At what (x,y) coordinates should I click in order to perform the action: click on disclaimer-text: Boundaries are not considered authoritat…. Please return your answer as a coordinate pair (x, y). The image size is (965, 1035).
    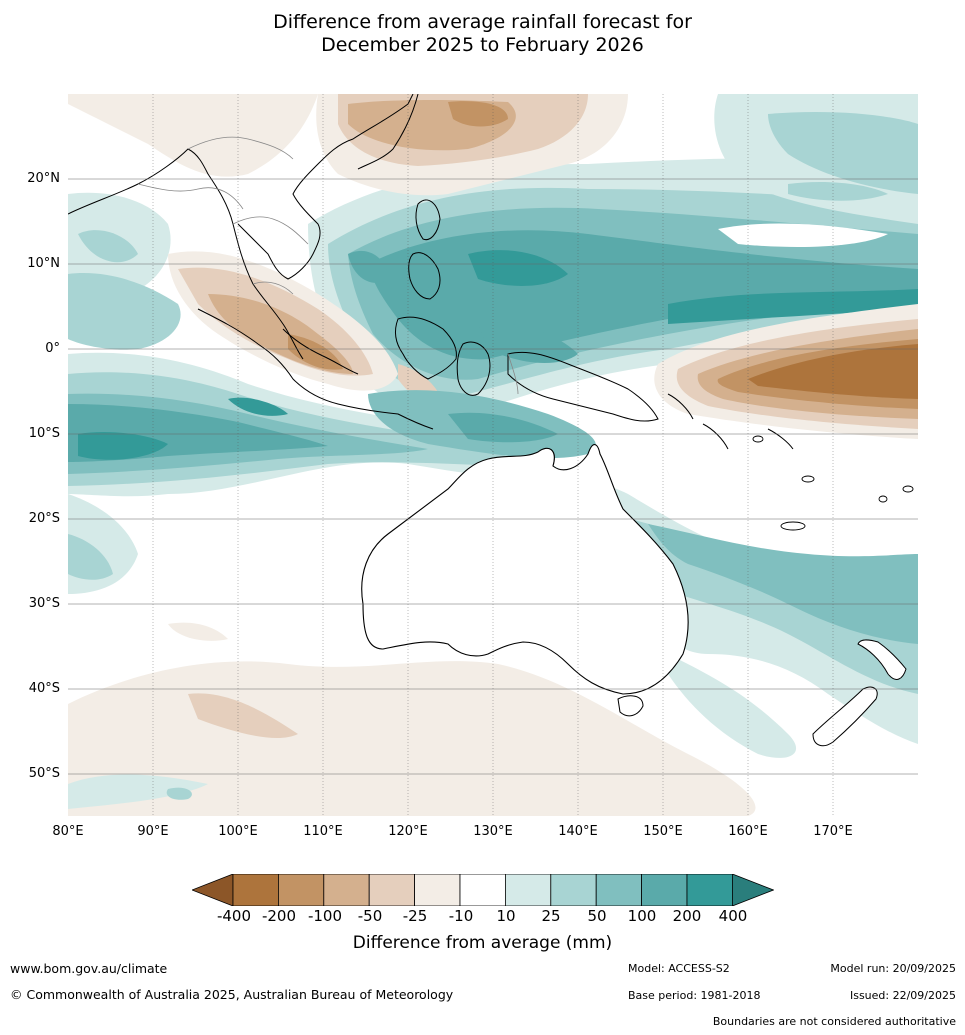
    Looking at the image, I should click on (834, 1021).